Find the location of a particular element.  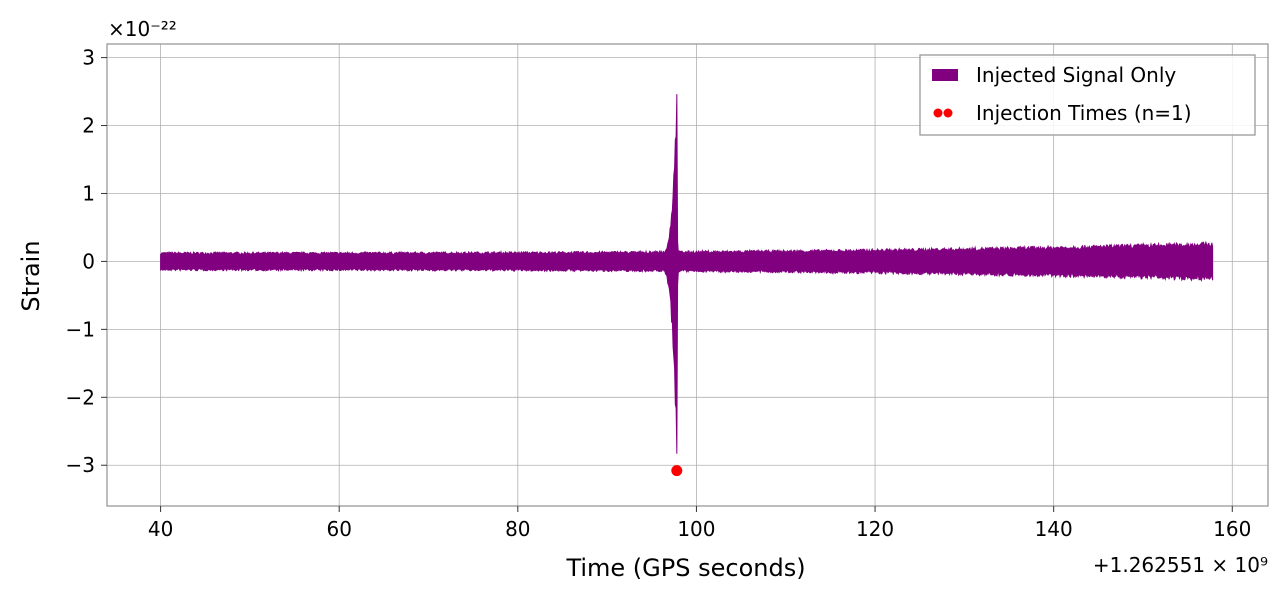

y-tick-label: 0 is located at coordinates (88, 261).